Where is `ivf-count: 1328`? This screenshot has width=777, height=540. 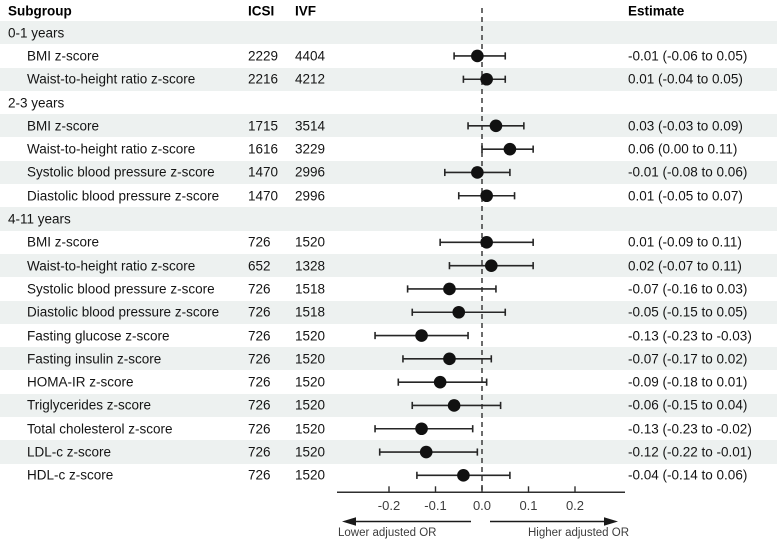 ivf-count: 1328 is located at coordinates (310, 266).